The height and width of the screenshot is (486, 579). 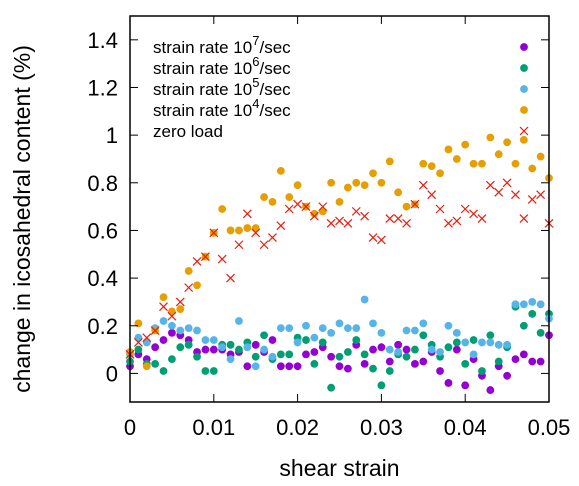 What do you see at coordinates (188, 131) in the screenshot?
I see `legend-text: zero load` at bounding box center [188, 131].